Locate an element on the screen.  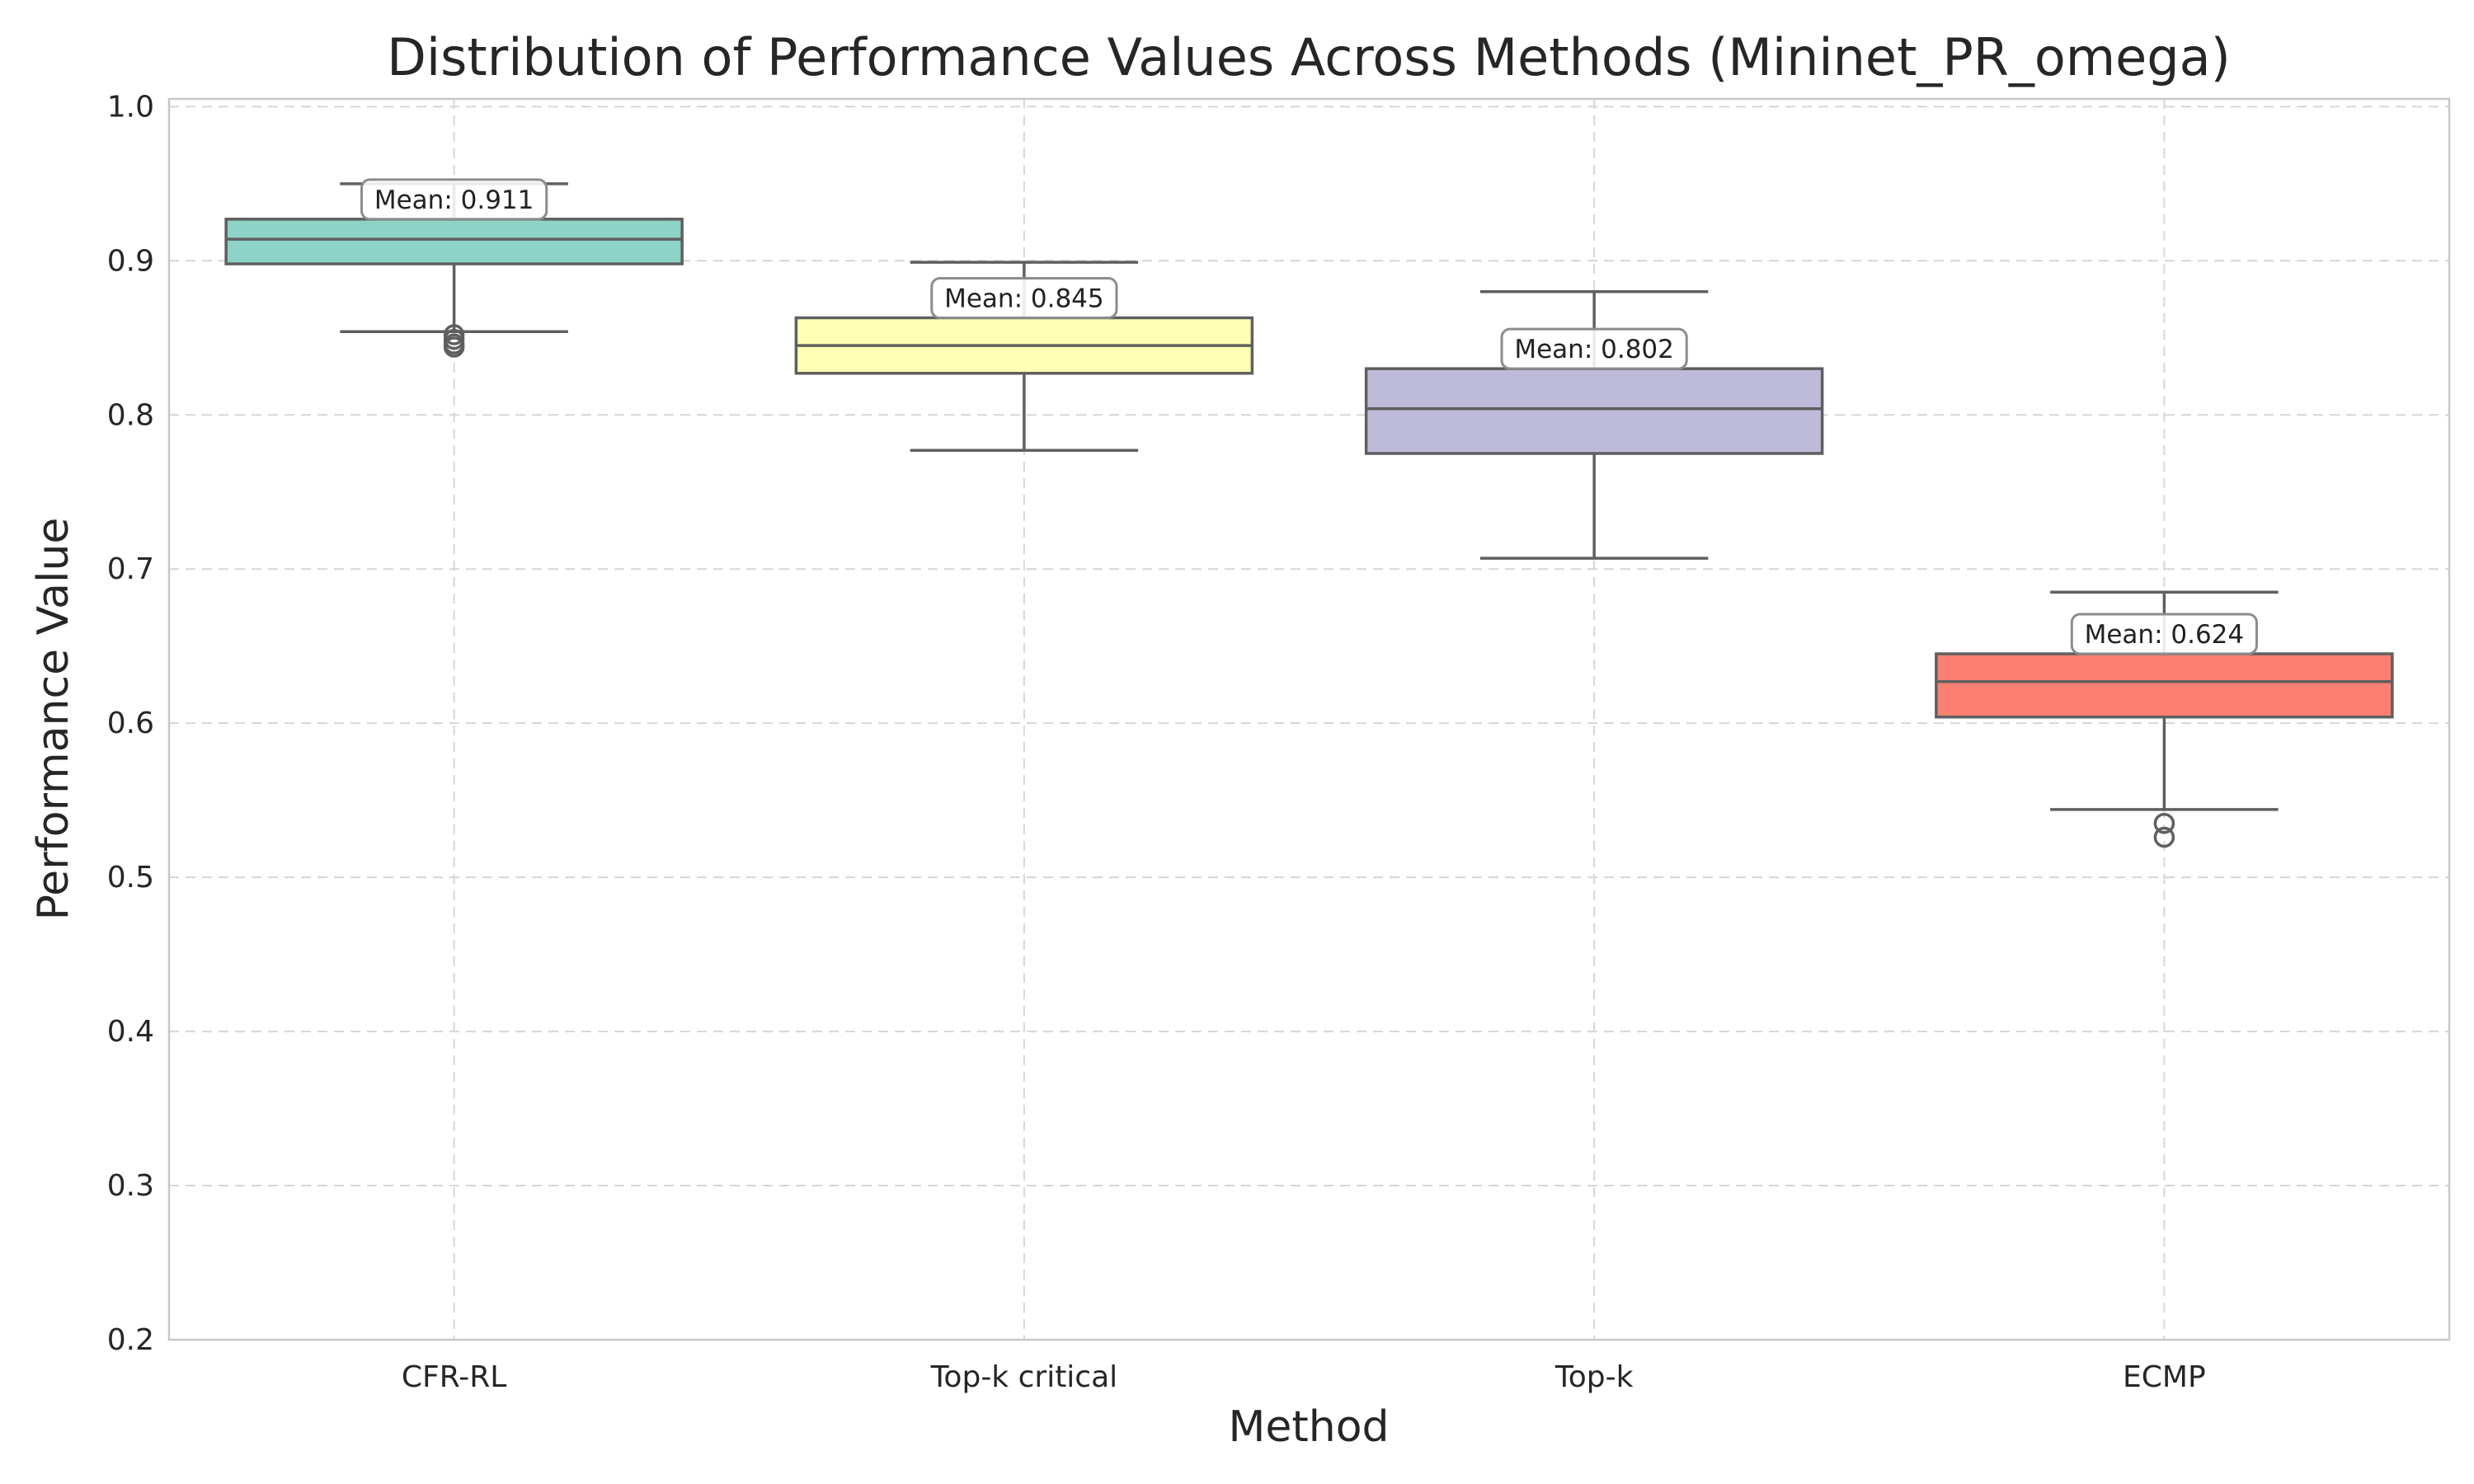
x-tick-label: Top-k critical is located at coordinates (1024, 1377).